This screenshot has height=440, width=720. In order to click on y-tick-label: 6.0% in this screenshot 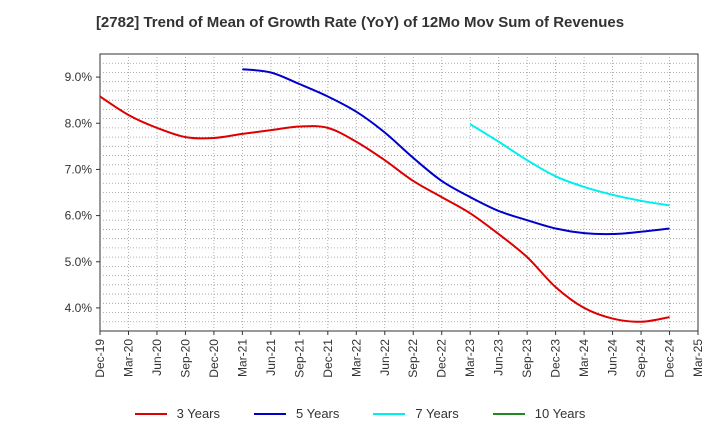, I will do `click(79, 216)`.